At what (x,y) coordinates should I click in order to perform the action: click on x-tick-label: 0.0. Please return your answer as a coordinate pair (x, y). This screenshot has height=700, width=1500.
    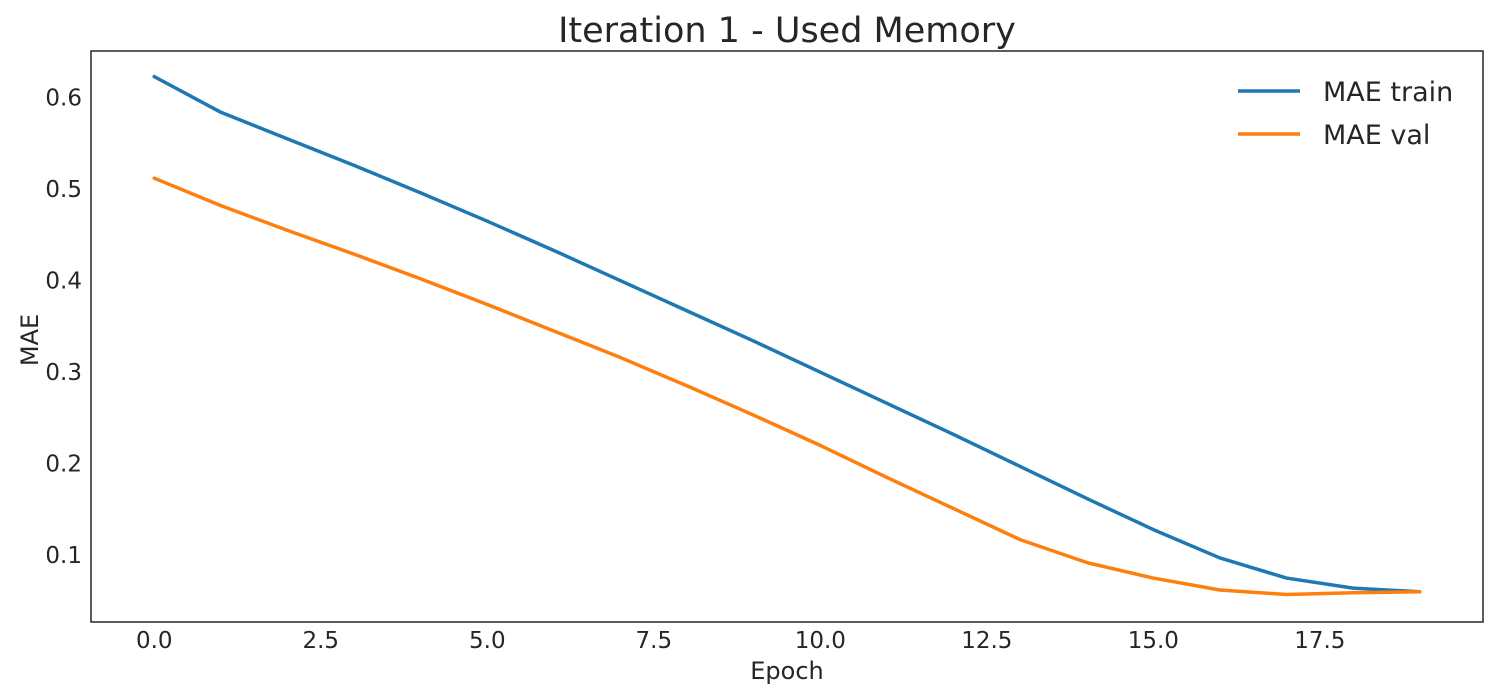
    Looking at the image, I should click on (154, 641).